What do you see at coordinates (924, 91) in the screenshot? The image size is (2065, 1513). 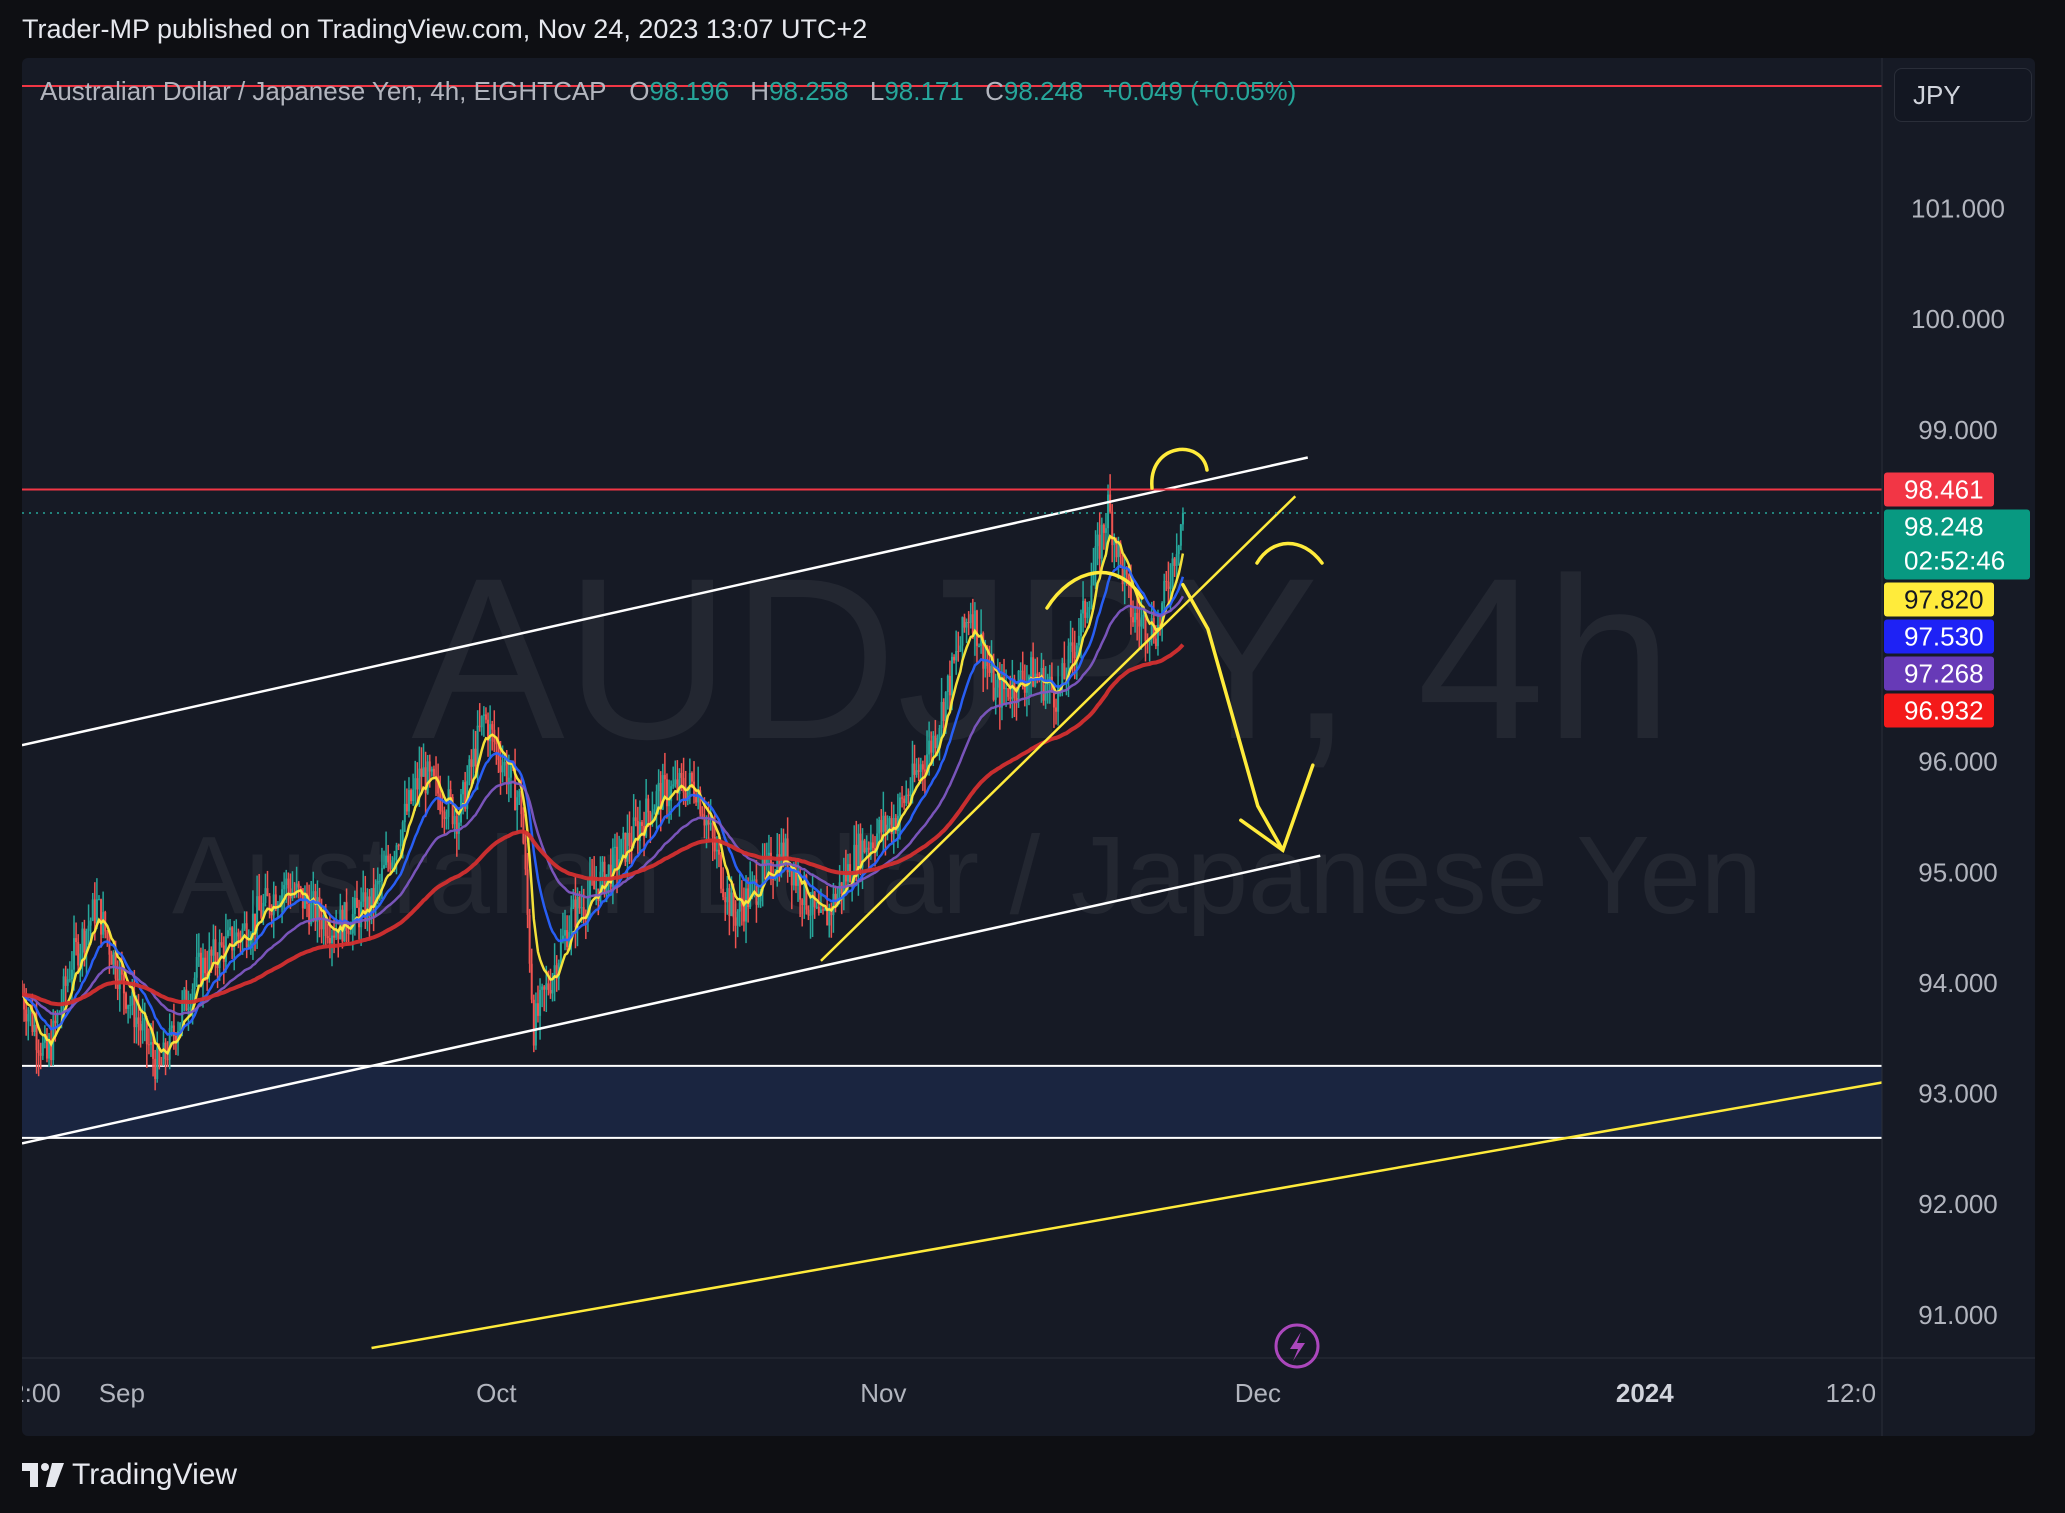 I see `low-value: 98.171` at bounding box center [924, 91].